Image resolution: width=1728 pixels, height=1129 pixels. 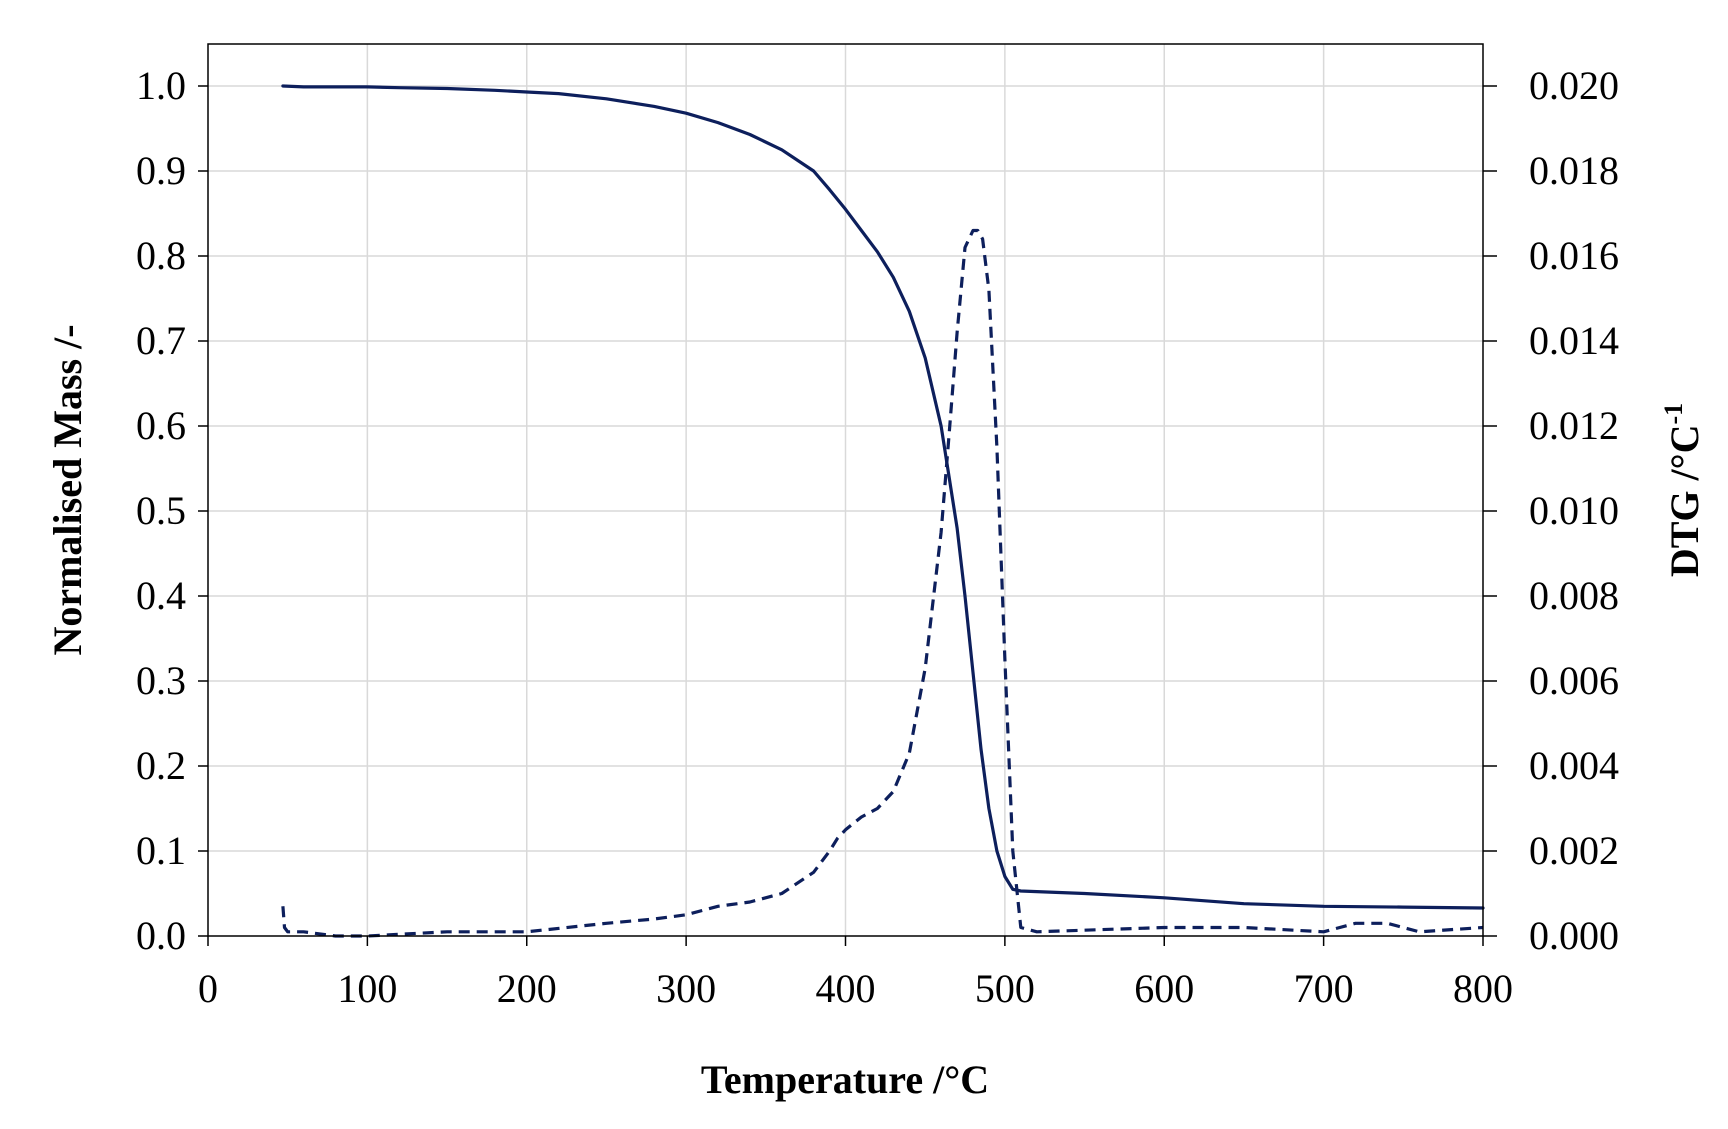 I want to click on y-tick-label: 0.2, so click(x=161, y=765).